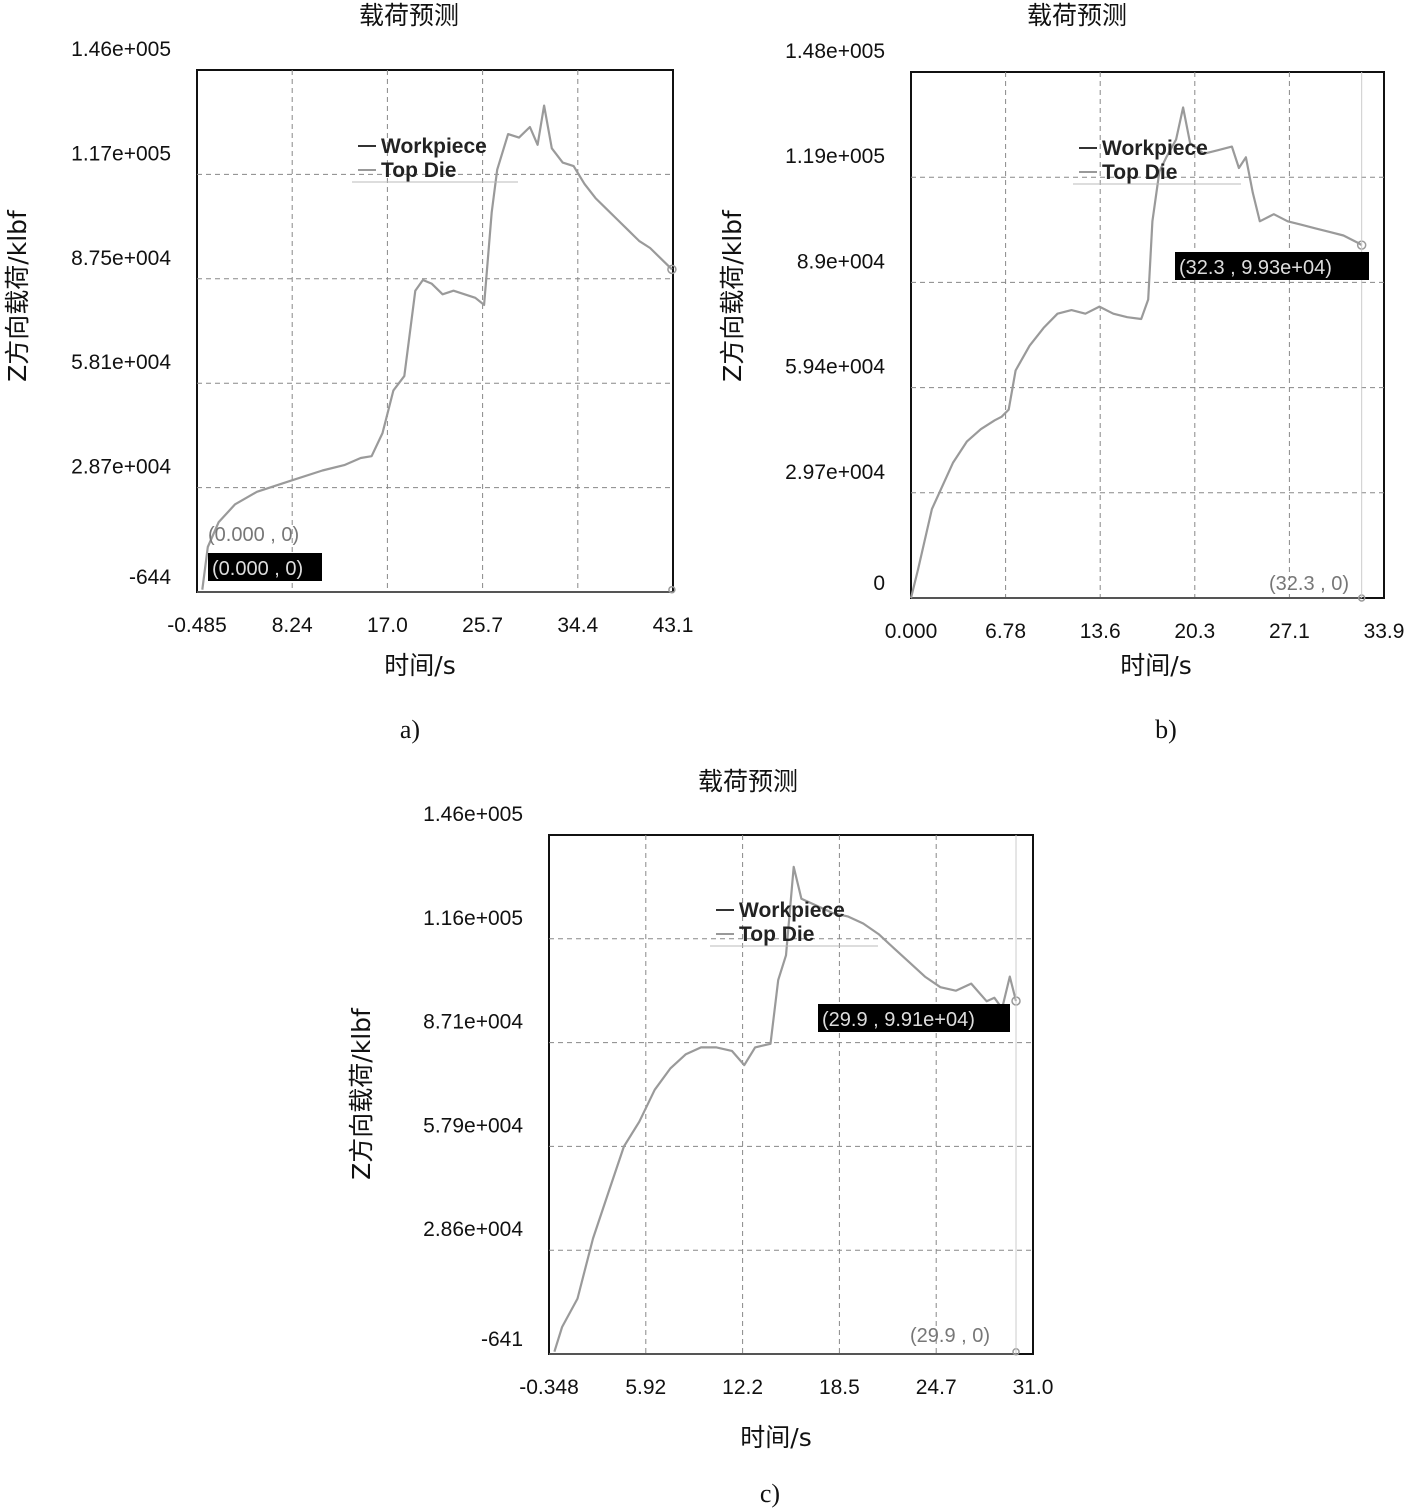 Image resolution: width=1422 pixels, height=1509 pixels. Describe the element at coordinates (879, 583) in the screenshot. I see `y-tick-label: 0` at that location.